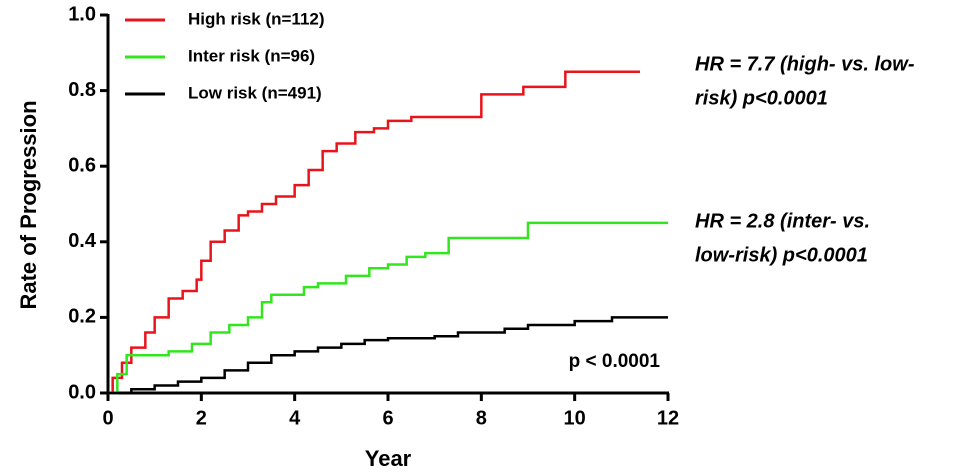 The height and width of the screenshot is (472, 975). I want to click on x-tick-label: 0, so click(107, 418).